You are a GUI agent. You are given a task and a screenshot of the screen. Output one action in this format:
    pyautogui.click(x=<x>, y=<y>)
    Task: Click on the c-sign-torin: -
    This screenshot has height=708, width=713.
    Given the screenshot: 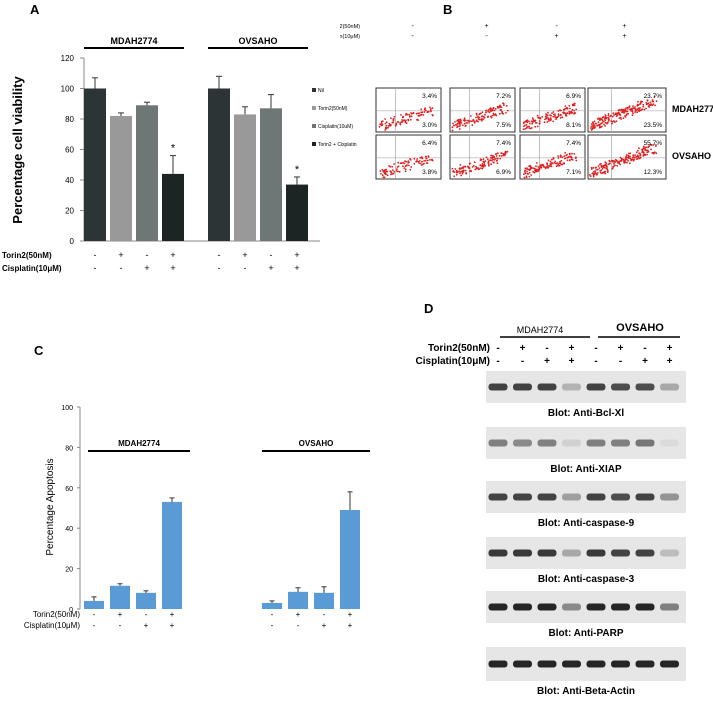 What is the action you would take?
    pyautogui.click(x=272, y=614)
    